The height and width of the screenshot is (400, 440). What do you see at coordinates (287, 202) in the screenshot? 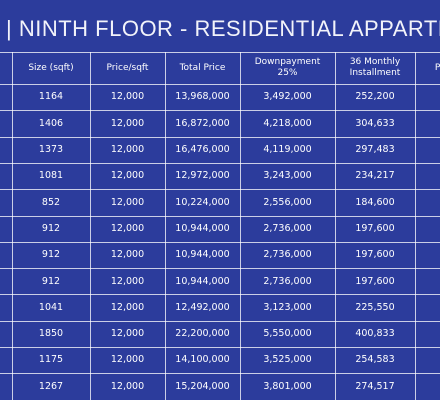
I see `table-cell: 2,556,000` at bounding box center [287, 202].